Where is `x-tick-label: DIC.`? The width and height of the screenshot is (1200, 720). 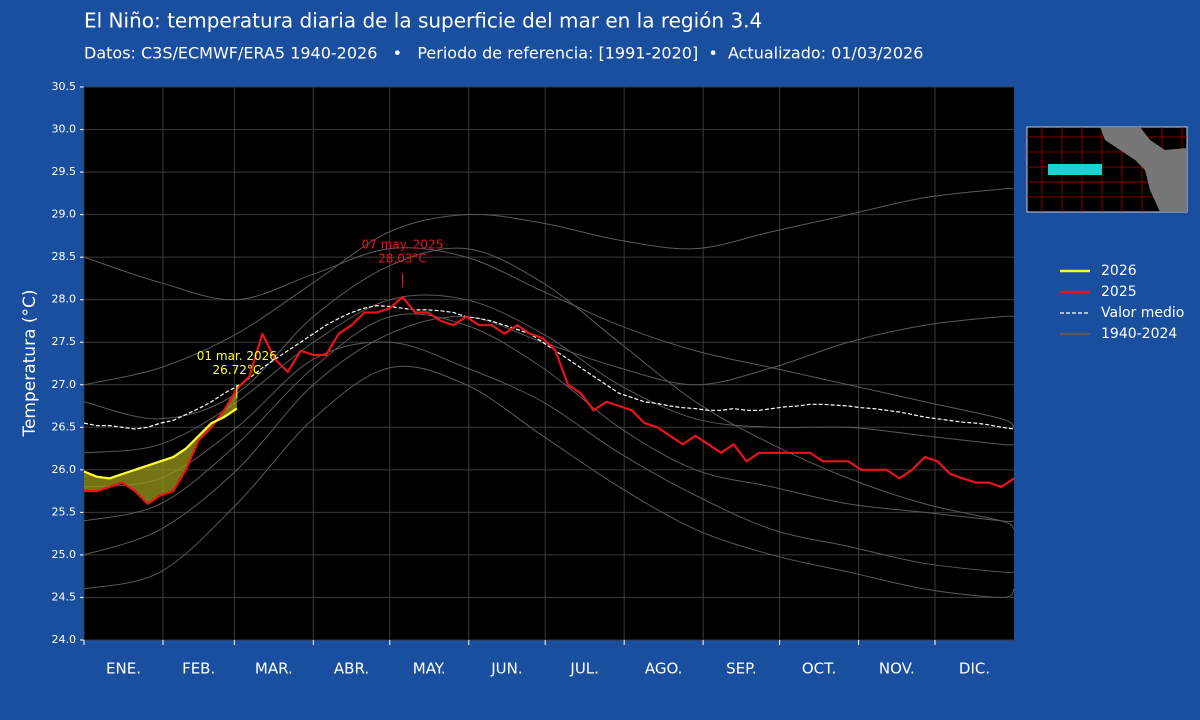
x-tick-label: DIC. is located at coordinates (974, 669).